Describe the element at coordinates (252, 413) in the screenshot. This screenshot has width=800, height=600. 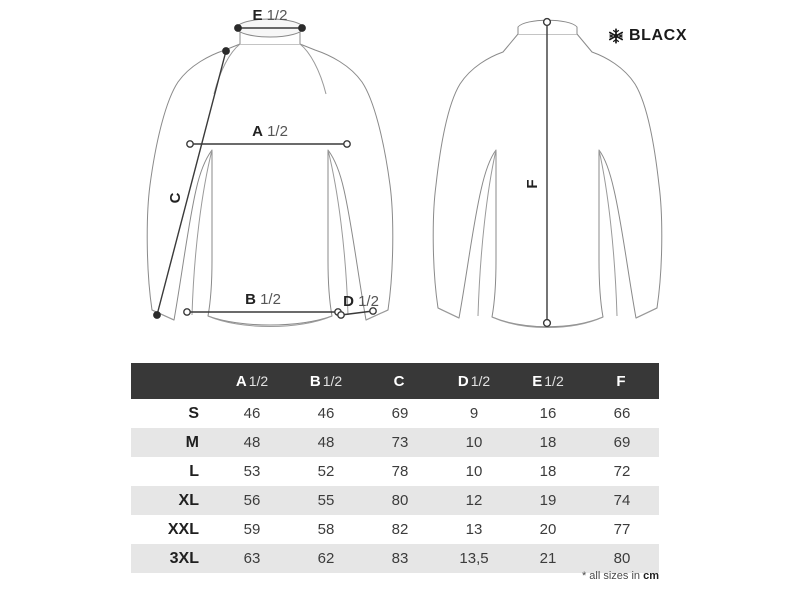
I see `cell-a: 46` at that location.